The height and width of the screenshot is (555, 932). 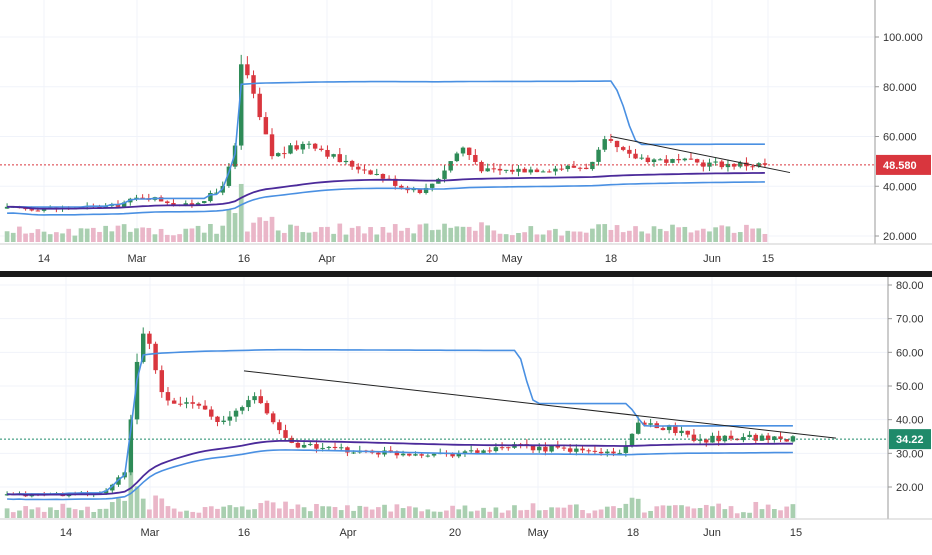 What do you see at coordinates (386, 198) in the screenshot?
I see `lower-band-line` at bounding box center [386, 198].